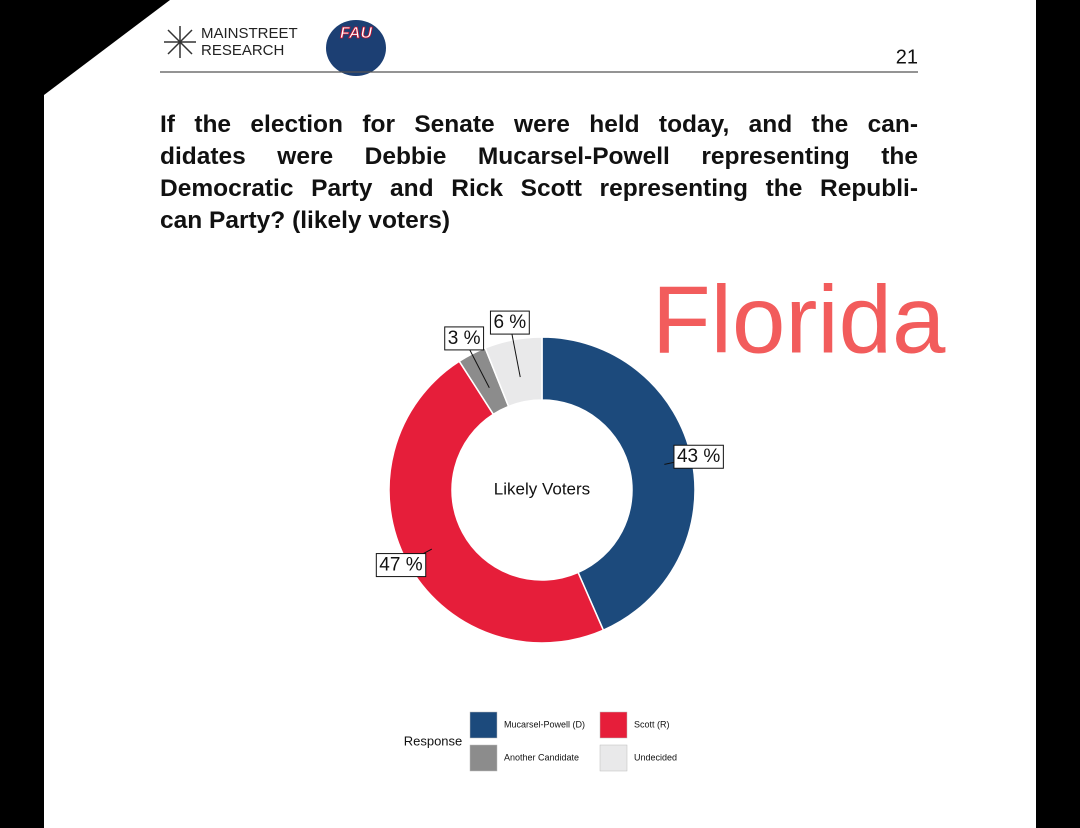 This screenshot has width=1080, height=828. What do you see at coordinates (249, 33) in the screenshot?
I see `logo-line: MAINSTREET` at bounding box center [249, 33].